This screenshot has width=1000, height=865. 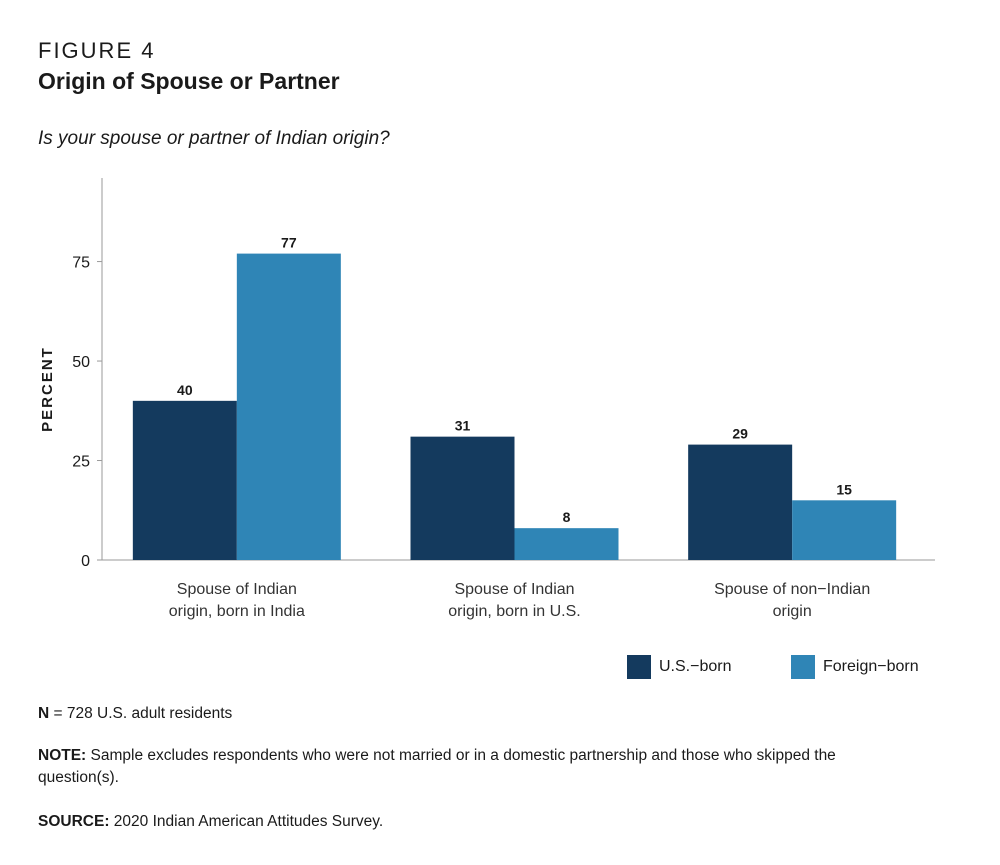 What do you see at coordinates (289, 243) in the screenshot?
I see `data-label: 77` at bounding box center [289, 243].